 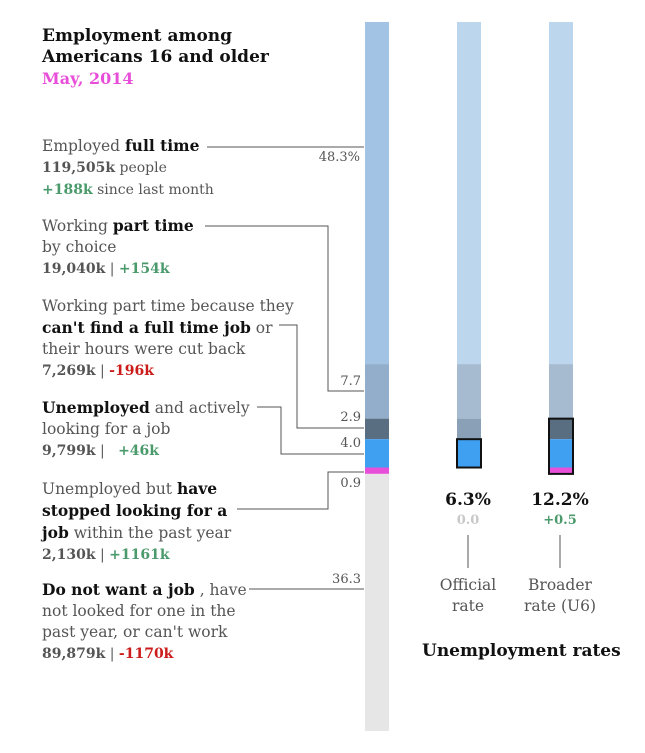 What do you see at coordinates (377, 193) in the screenshot?
I see `bar-segment-full-time` at bounding box center [377, 193].